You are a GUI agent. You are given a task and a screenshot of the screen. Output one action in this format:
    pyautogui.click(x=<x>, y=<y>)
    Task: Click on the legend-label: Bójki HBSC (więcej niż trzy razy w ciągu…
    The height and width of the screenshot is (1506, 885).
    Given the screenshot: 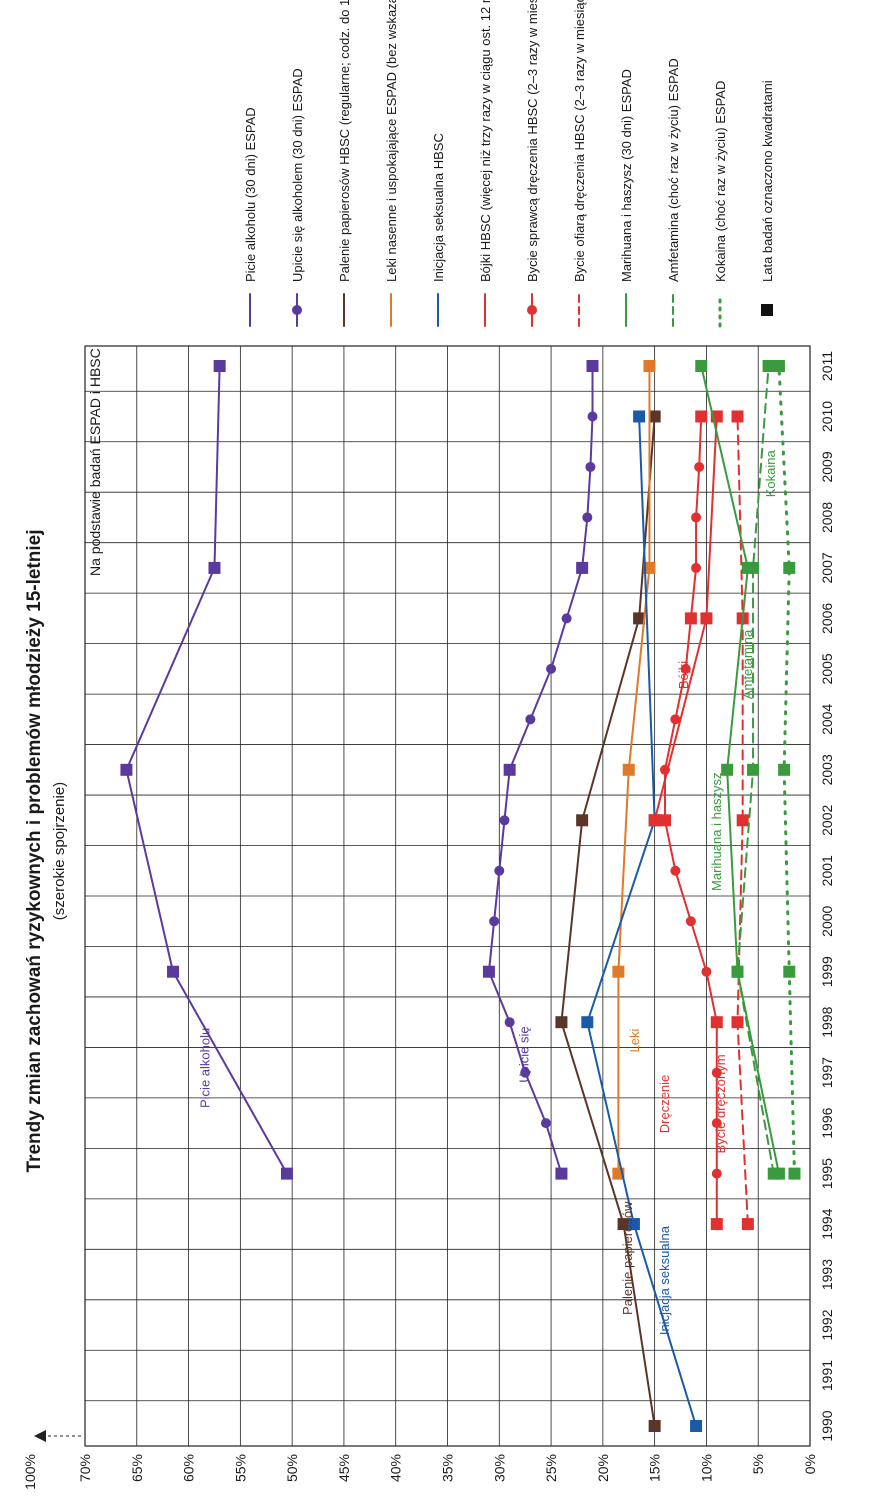 What is the action you would take?
    pyautogui.click(x=485, y=141)
    